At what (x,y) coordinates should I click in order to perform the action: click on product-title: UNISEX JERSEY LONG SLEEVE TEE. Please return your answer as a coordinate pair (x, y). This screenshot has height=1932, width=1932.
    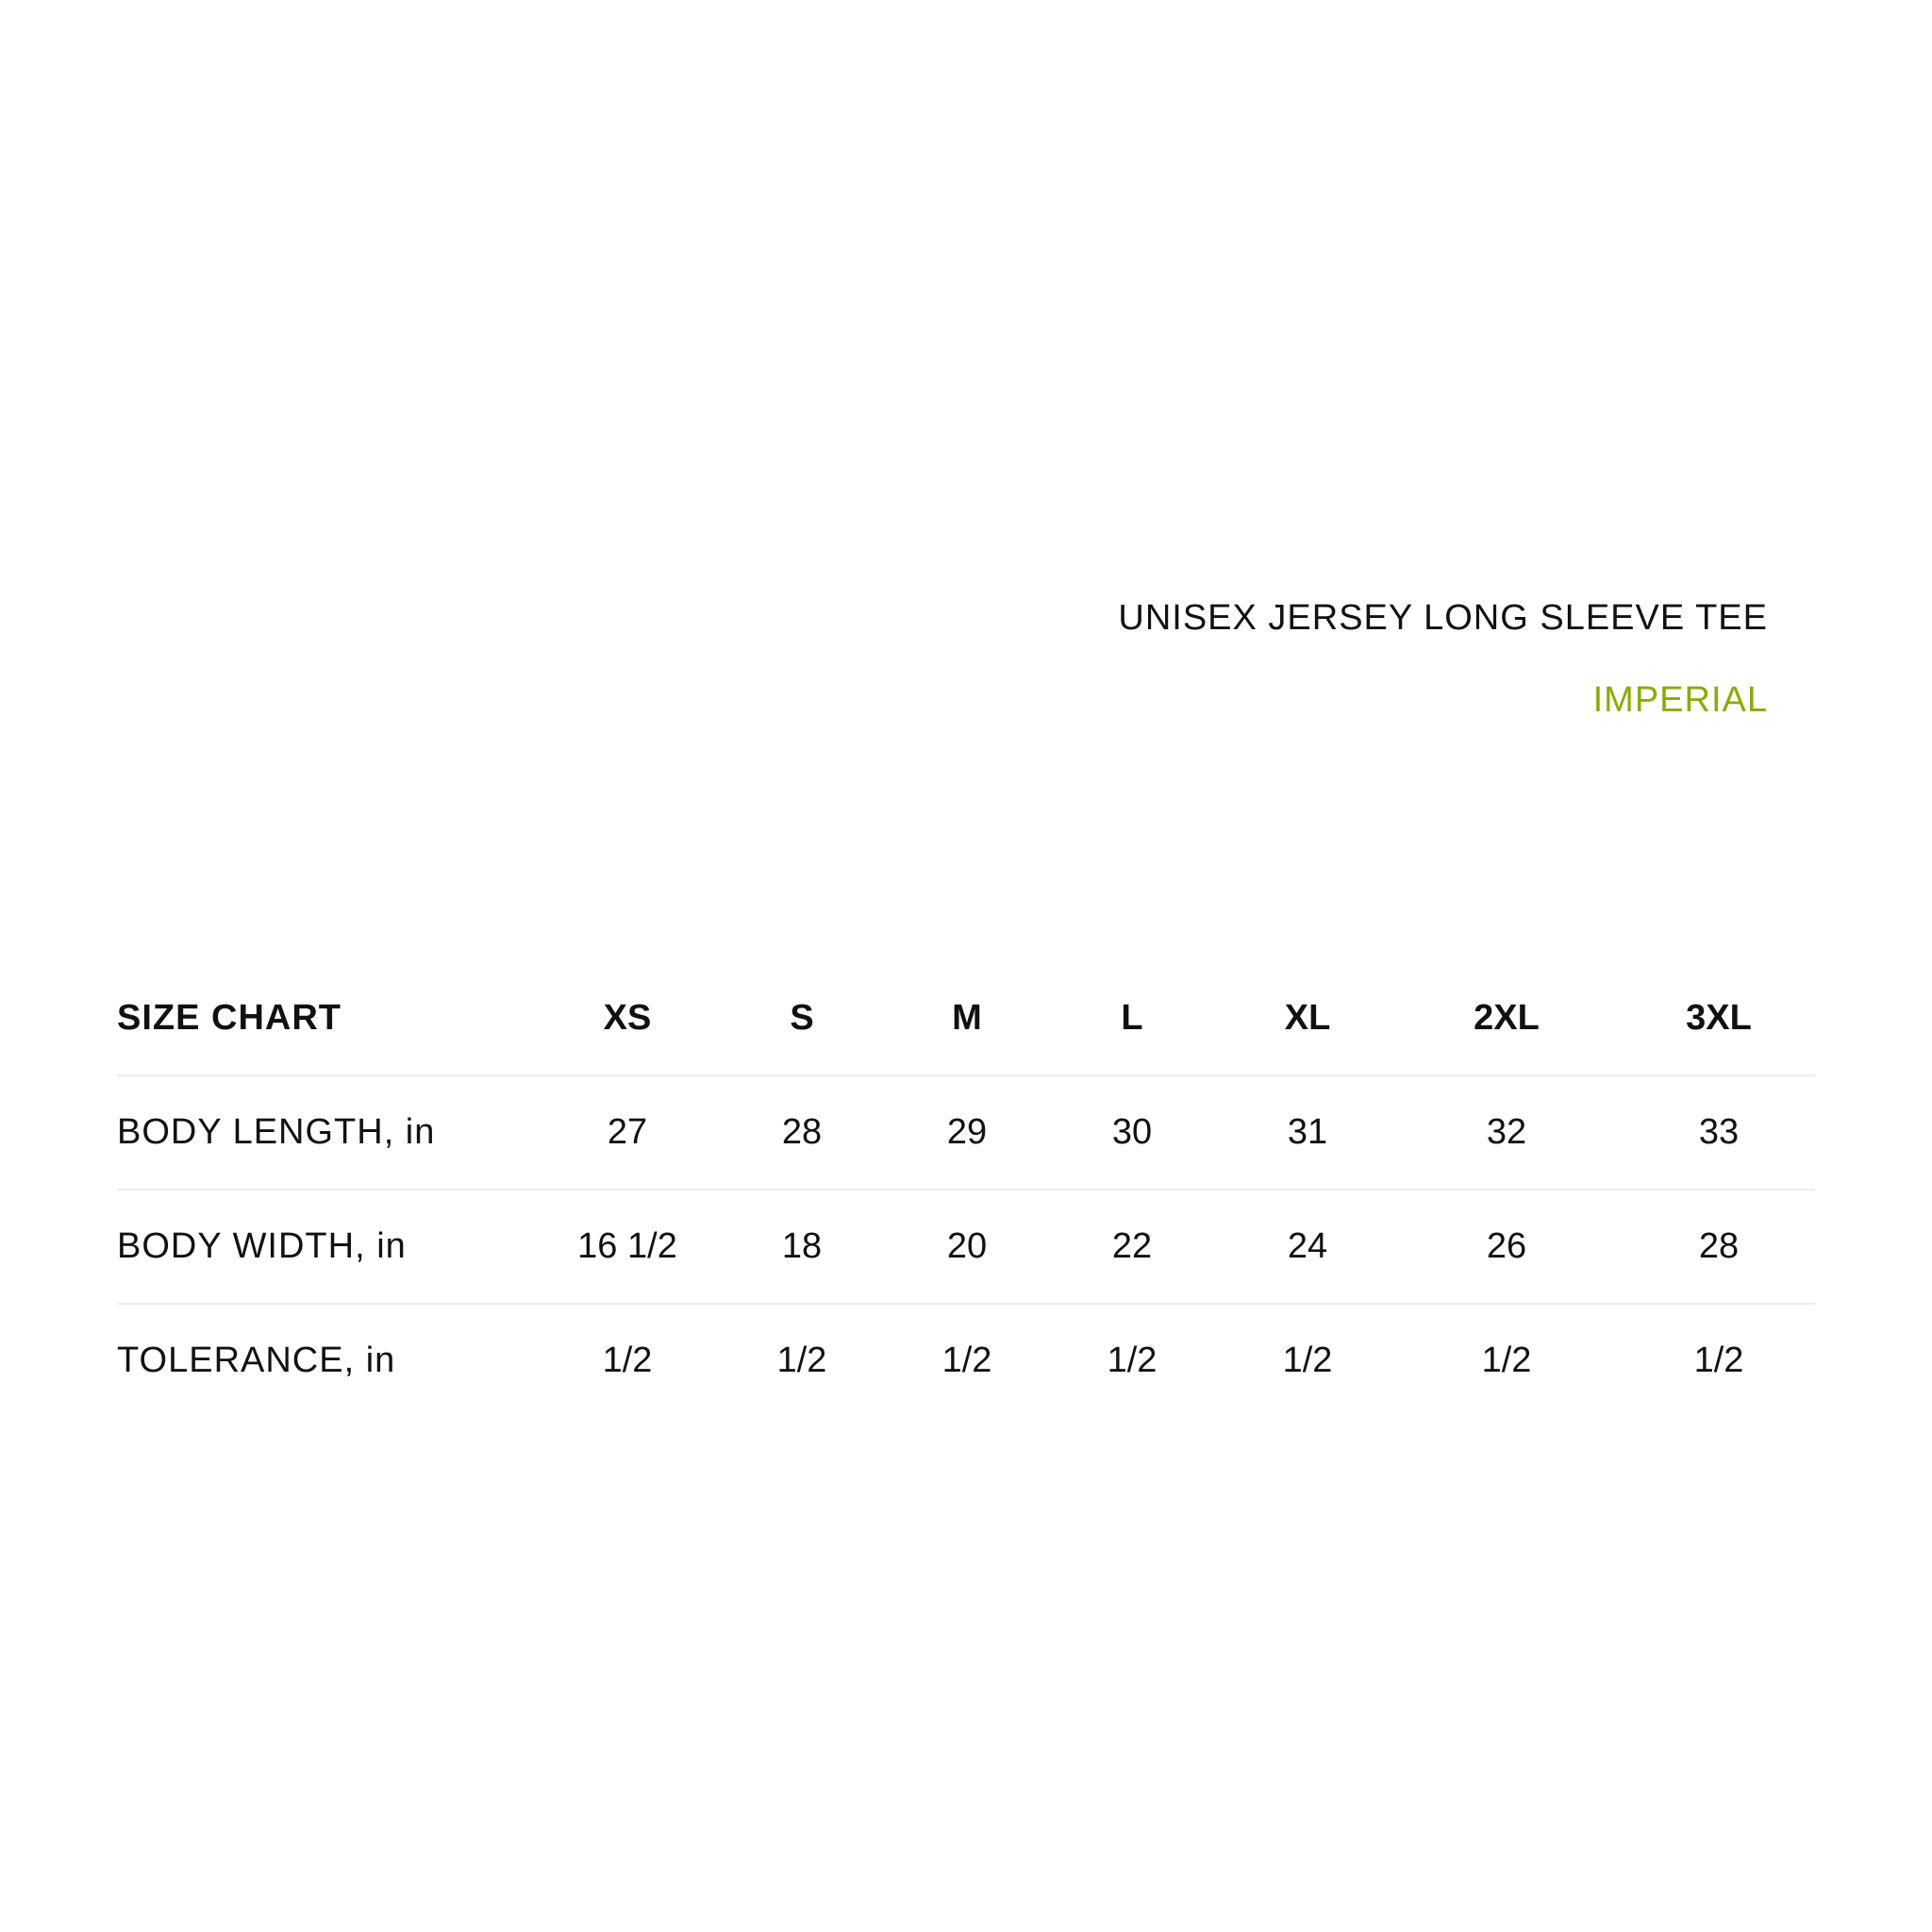
    Looking at the image, I should click on (1443, 618).